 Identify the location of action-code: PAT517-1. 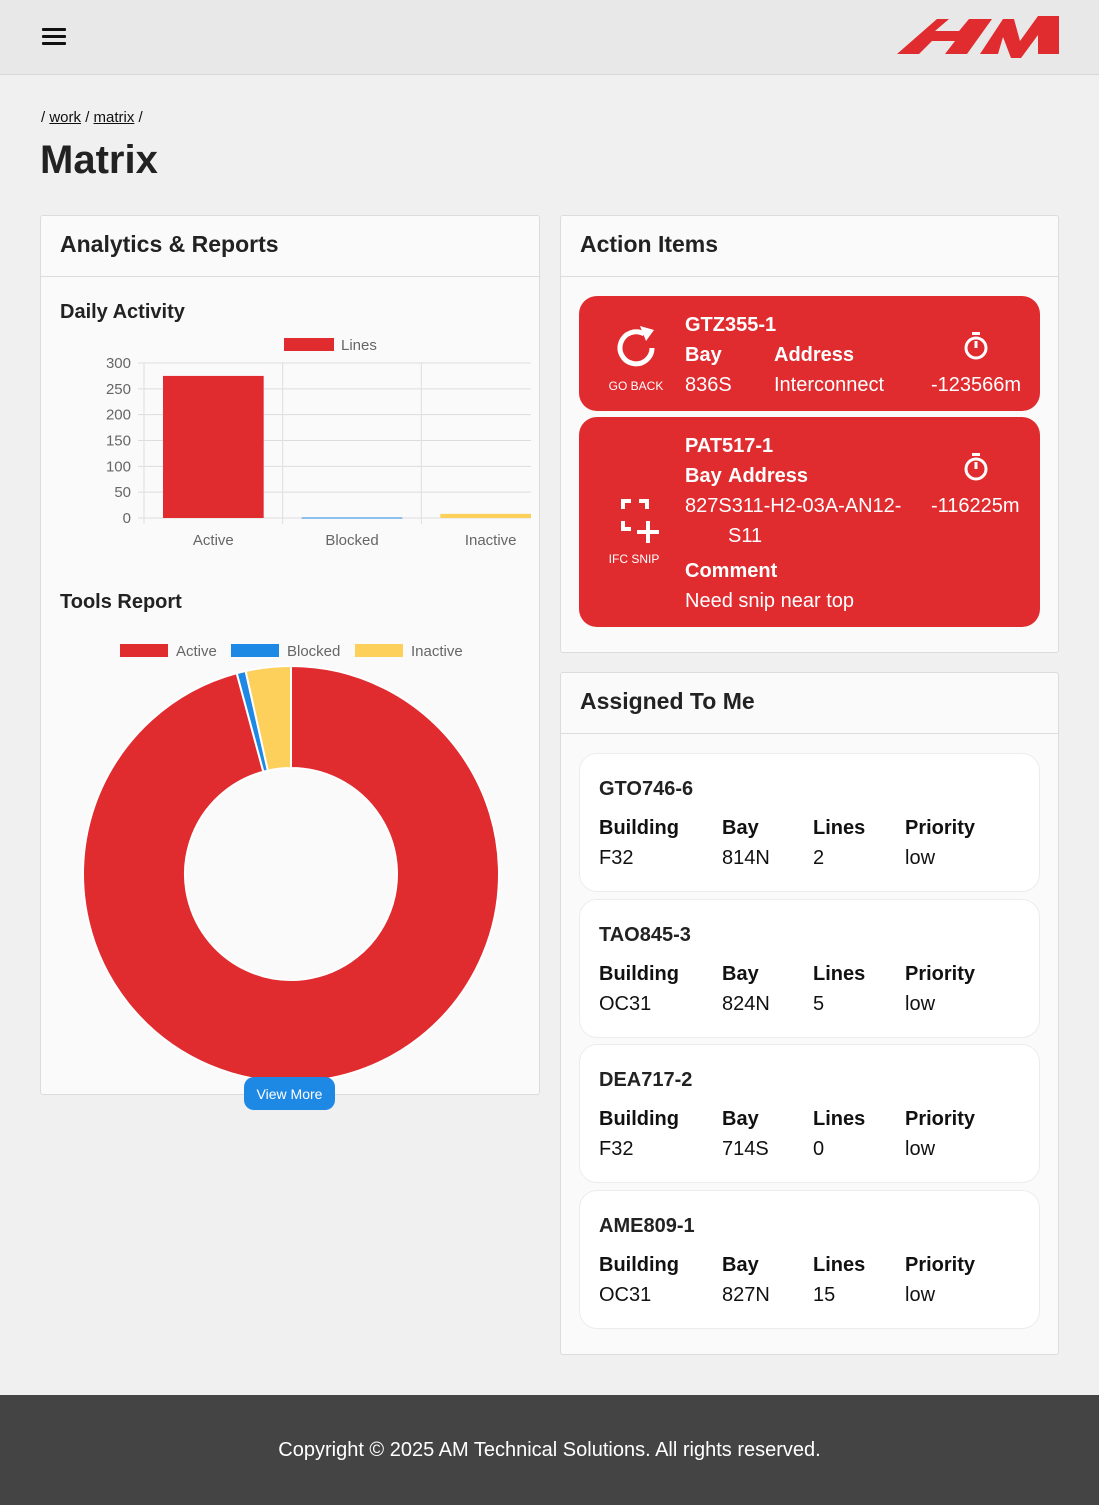
(729, 446).